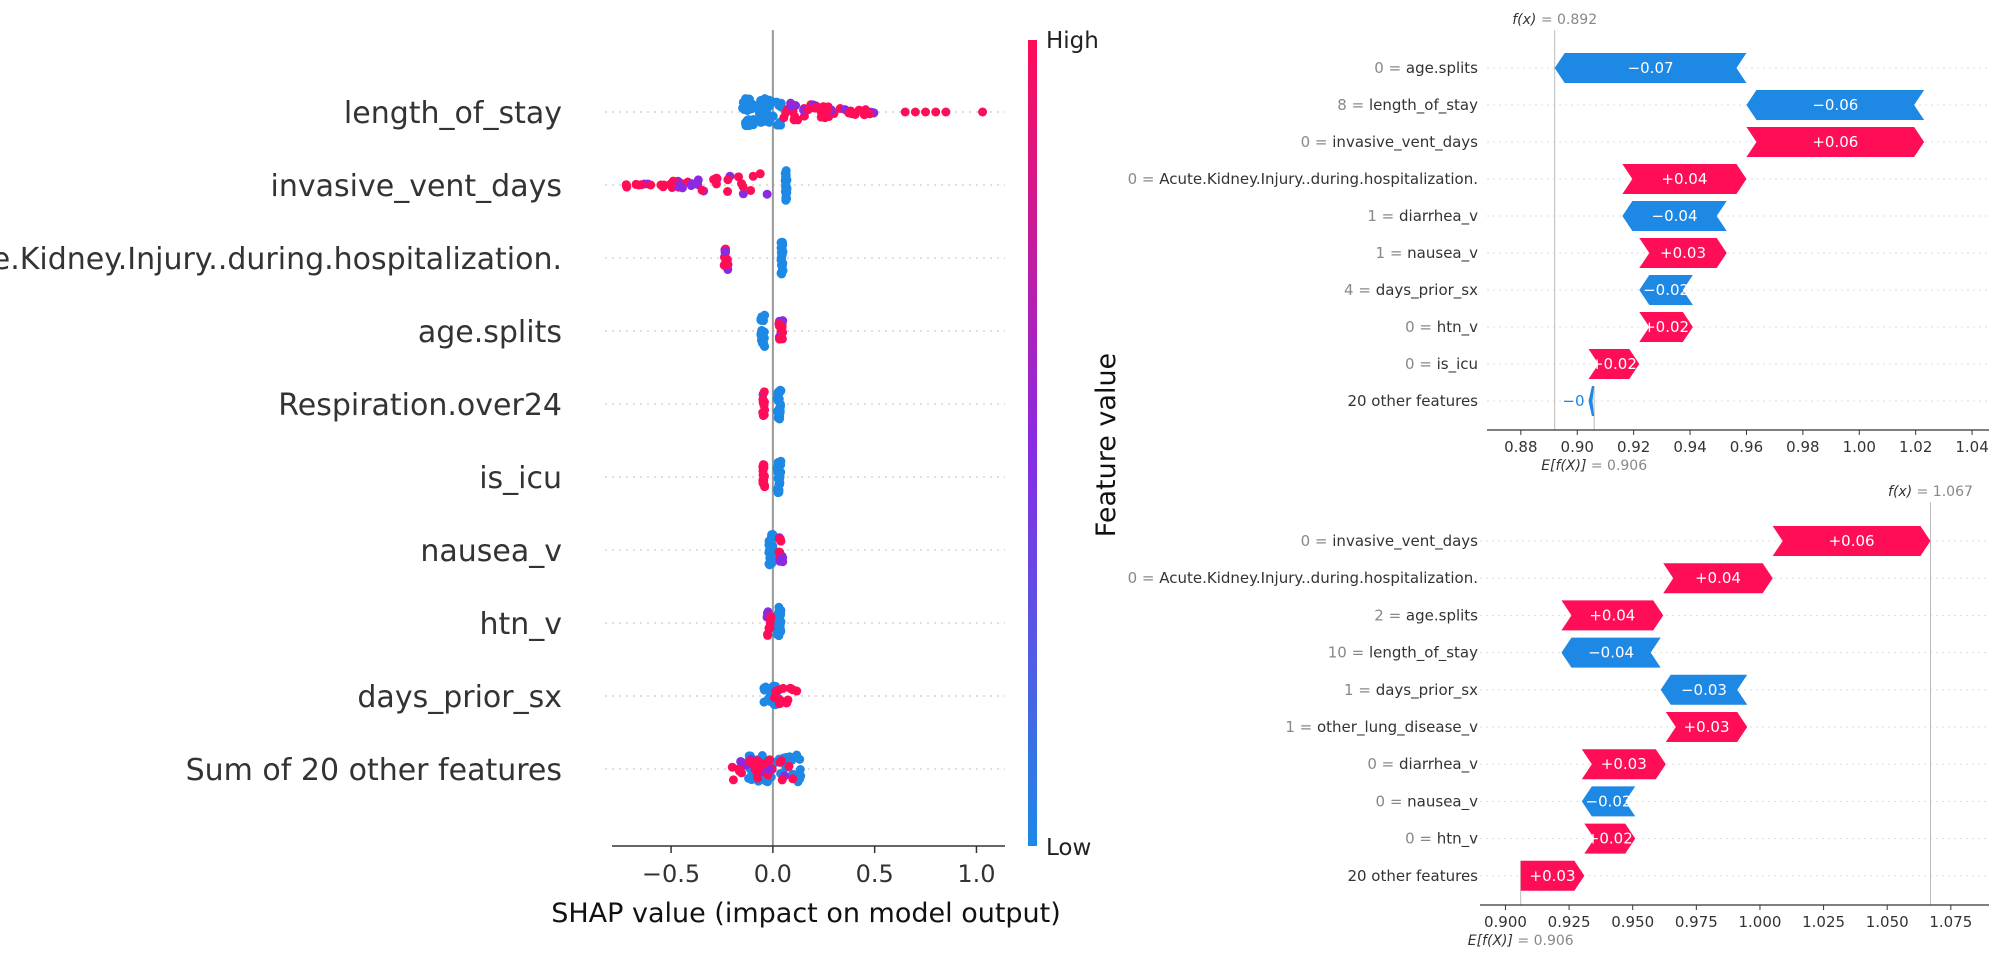 The height and width of the screenshot is (956, 2000). I want to click on bar-value-label: +0.06, so click(1835, 142).